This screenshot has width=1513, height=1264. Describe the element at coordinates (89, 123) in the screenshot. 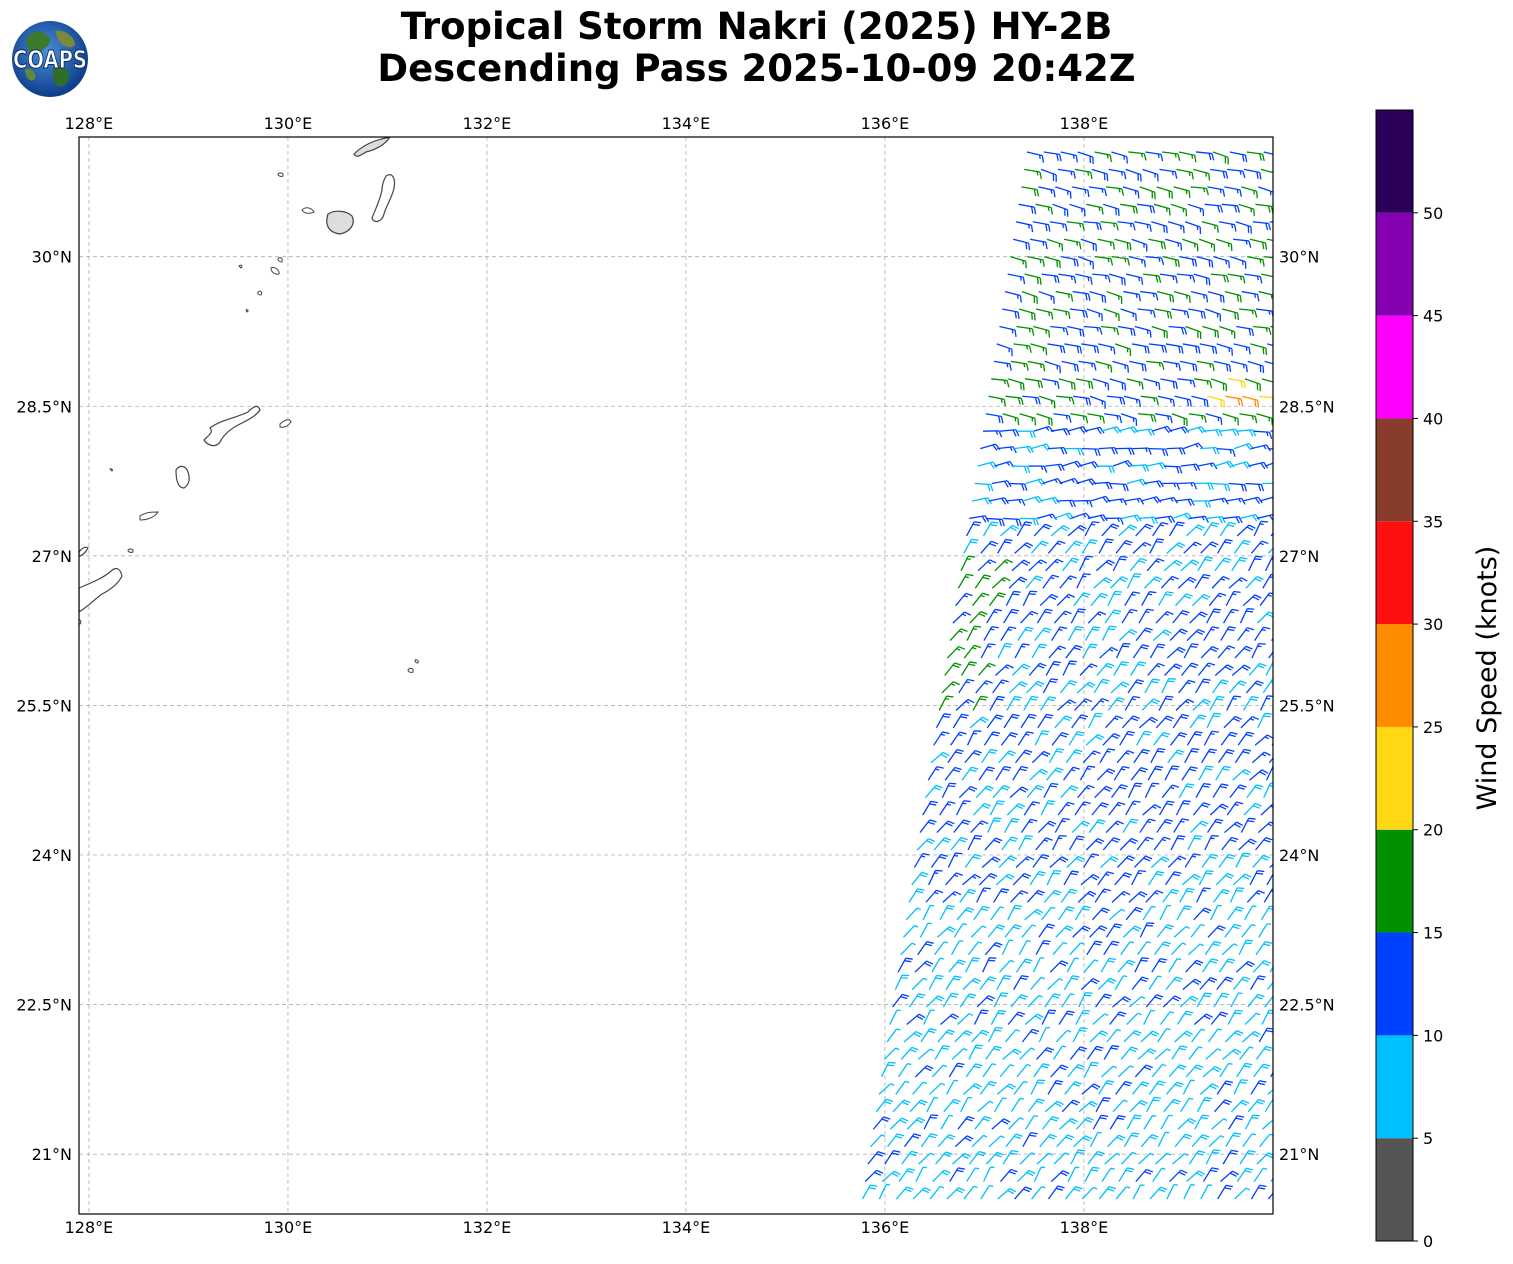

I see `lon-tick-label-top: 128°E` at that location.